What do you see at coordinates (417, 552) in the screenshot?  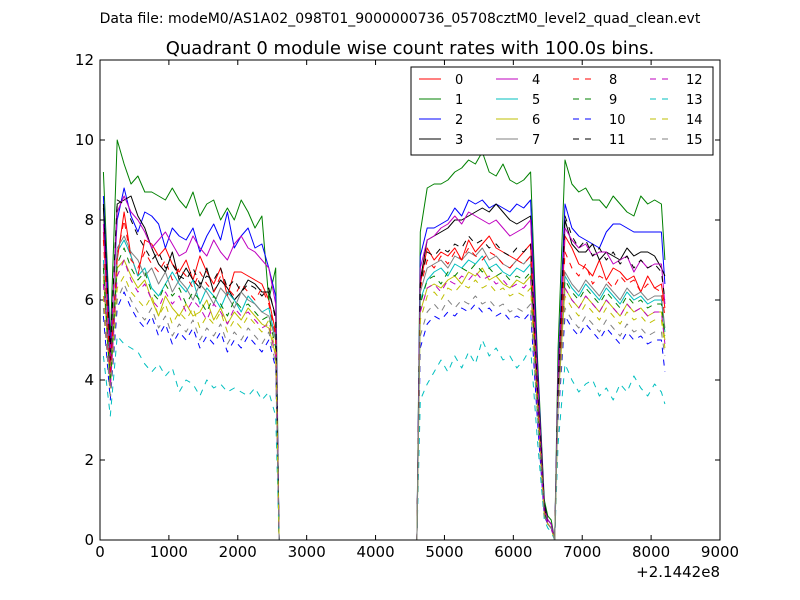 I see `x-tick-labels: 0 1000 2000 3000 4000 5000 6000 7000 8000 9000` at bounding box center [417, 552].